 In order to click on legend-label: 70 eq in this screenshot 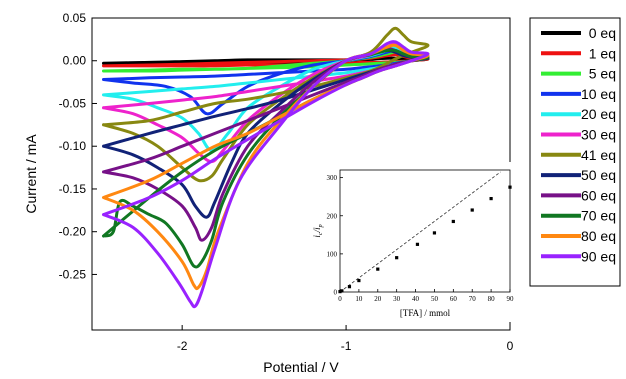, I will do `click(598, 216)`.